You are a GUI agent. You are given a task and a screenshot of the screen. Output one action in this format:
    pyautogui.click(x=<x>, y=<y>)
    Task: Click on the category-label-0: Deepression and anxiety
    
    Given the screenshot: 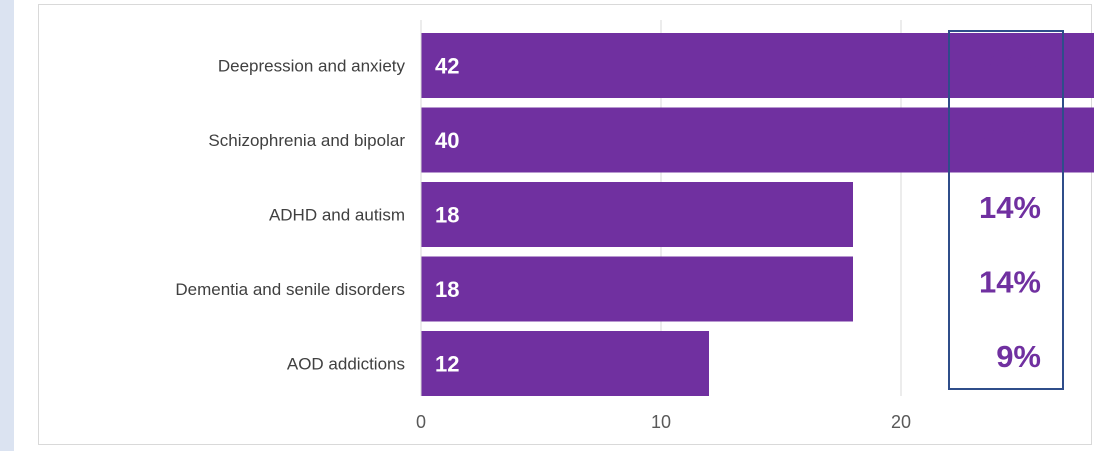 What is the action you would take?
    pyautogui.click(x=312, y=66)
    